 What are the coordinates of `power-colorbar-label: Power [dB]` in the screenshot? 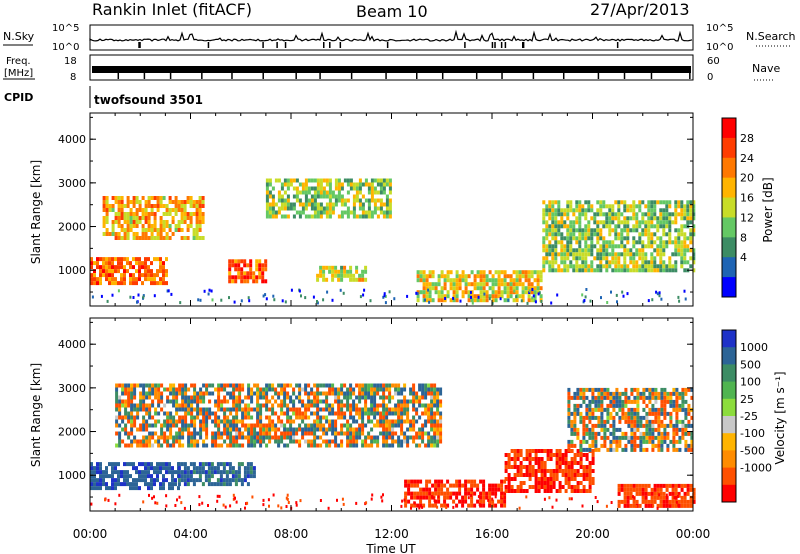 It's located at (768, 209).